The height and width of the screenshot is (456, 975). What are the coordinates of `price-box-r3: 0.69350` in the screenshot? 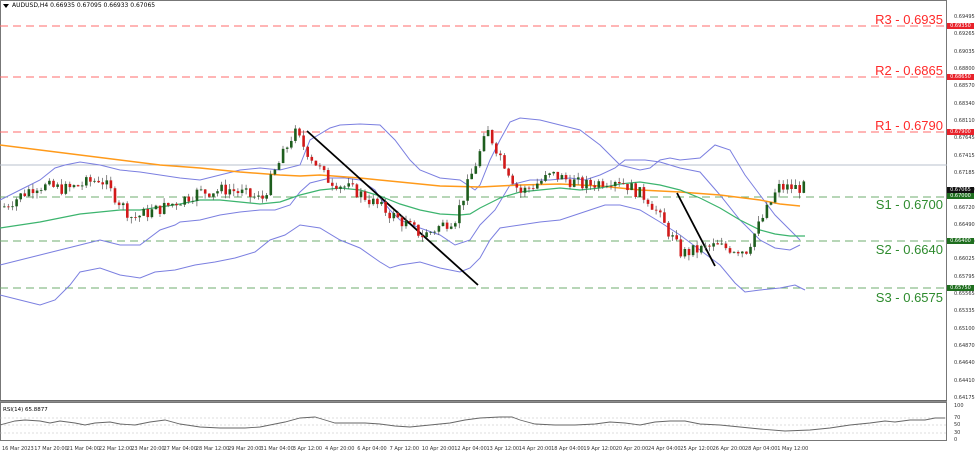 It's located at (960, 26).